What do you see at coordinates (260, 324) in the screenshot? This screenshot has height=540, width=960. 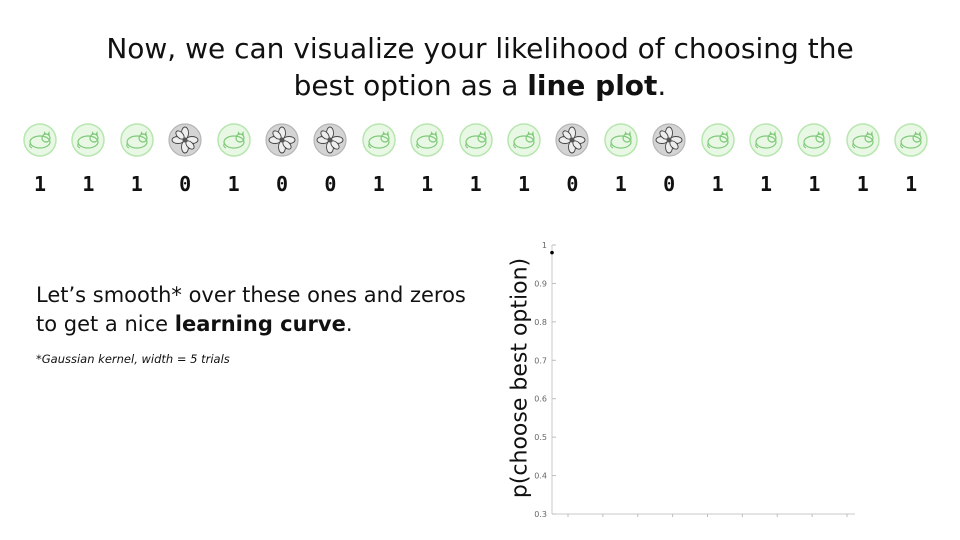 I see `body-text-emphasis: learning curve` at bounding box center [260, 324].